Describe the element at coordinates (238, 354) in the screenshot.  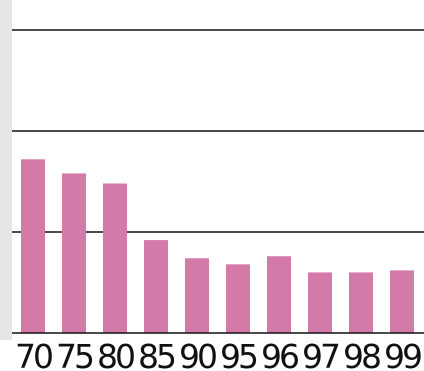
I see `x-tick-label: 95` at that location.